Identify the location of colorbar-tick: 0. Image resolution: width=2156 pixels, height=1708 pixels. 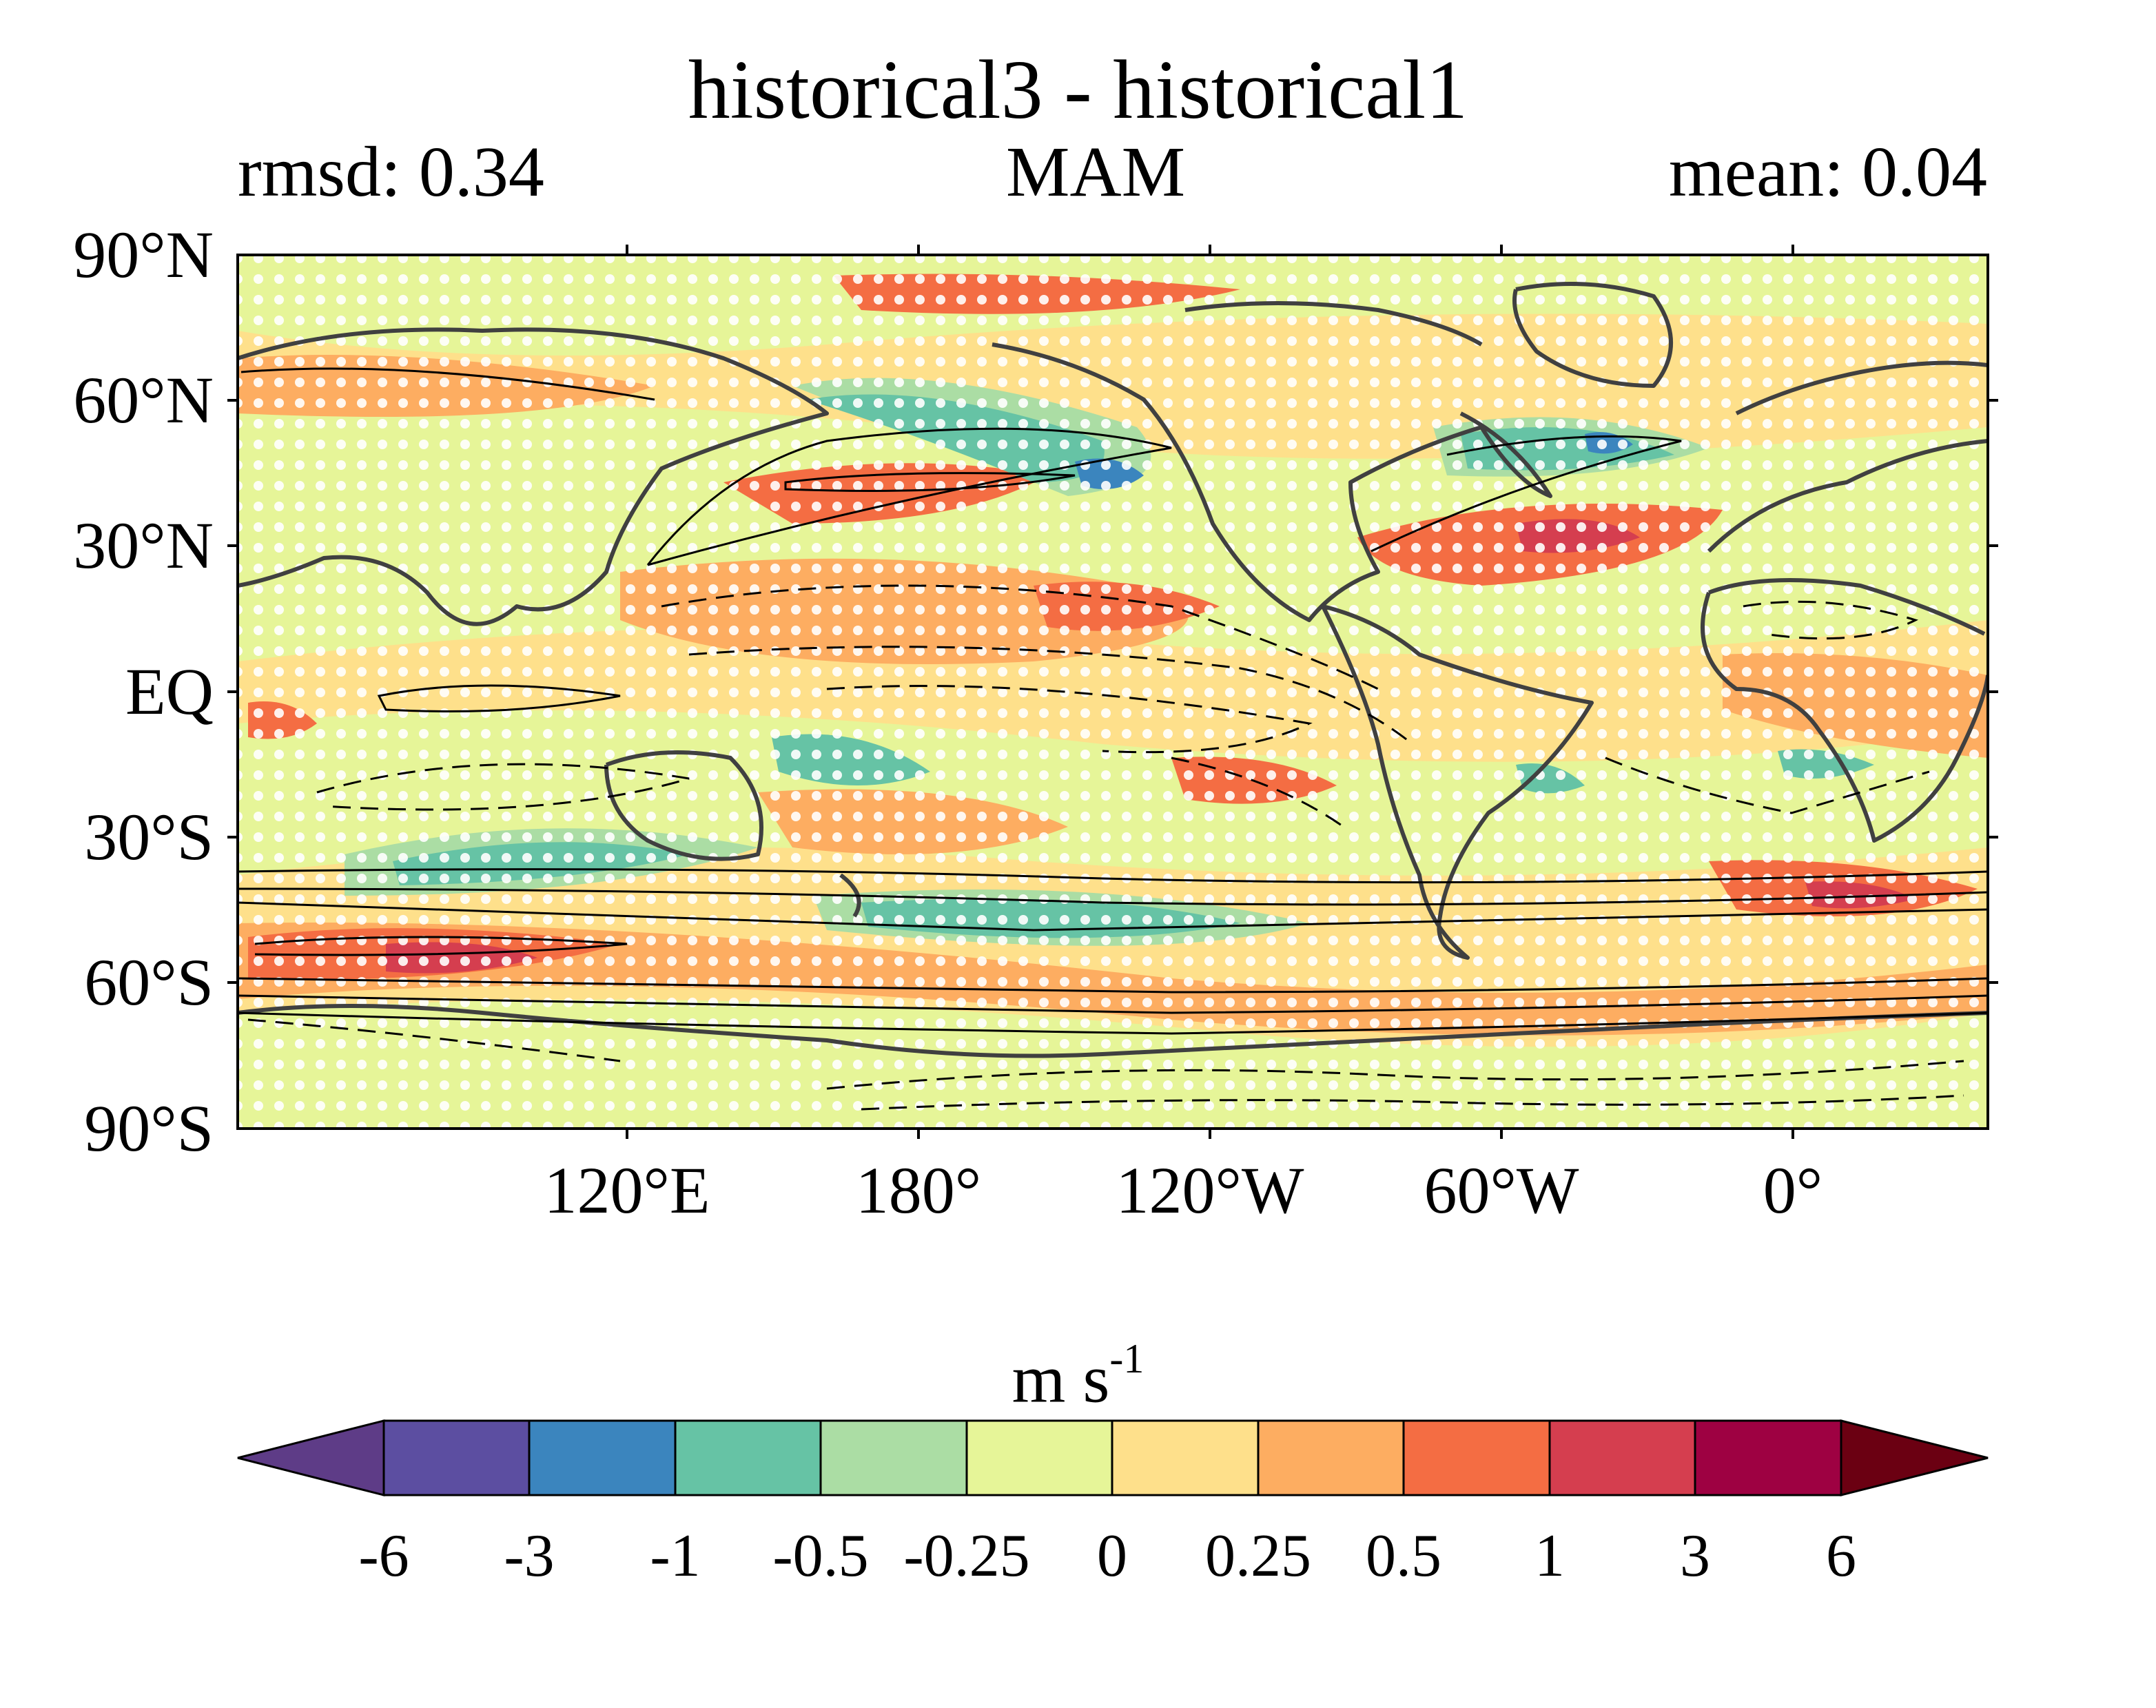
(1112, 1556).